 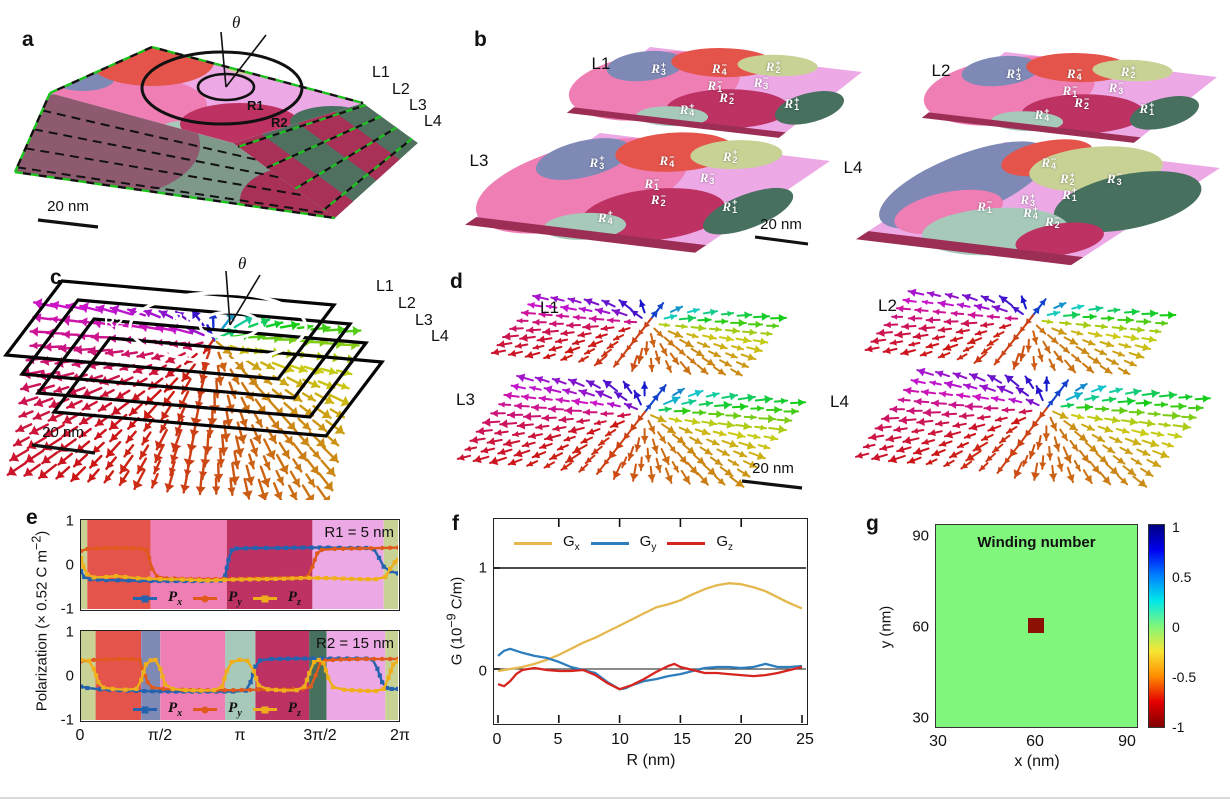 What do you see at coordinates (1035, 741) in the screenshot?
I see `g-xtick-60: 60` at bounding box center [1035, 741].